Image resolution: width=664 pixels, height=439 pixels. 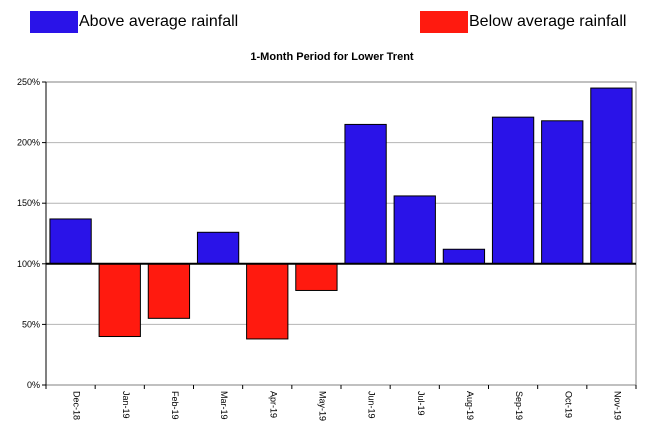 I want to click on y-tick-label: 200%, so click(x=28, y=143).